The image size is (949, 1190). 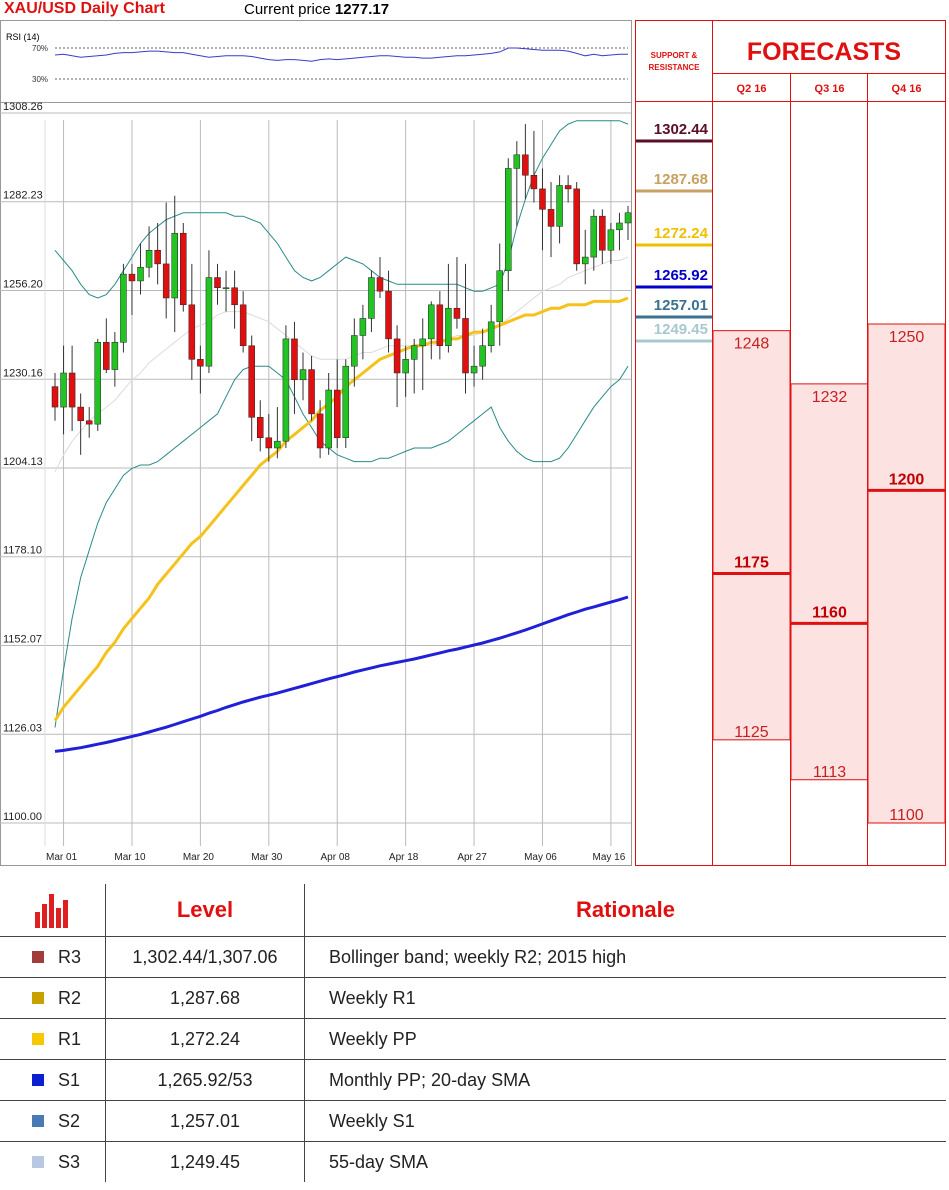 I want to click on chart-title: XAU/USD Daily Chart, so click(x=84, y=8).